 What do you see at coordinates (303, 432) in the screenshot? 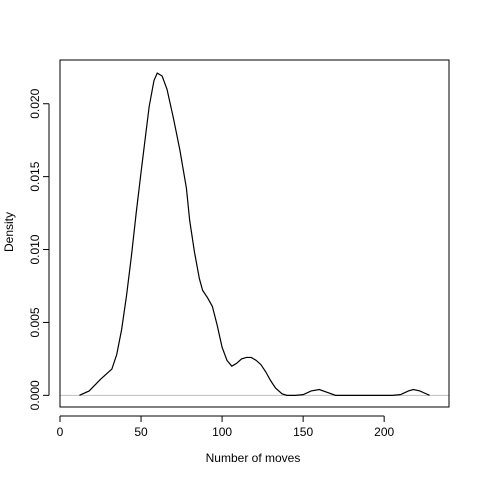
I see `x-tick-label: 150` at bounding box center [303, 432].